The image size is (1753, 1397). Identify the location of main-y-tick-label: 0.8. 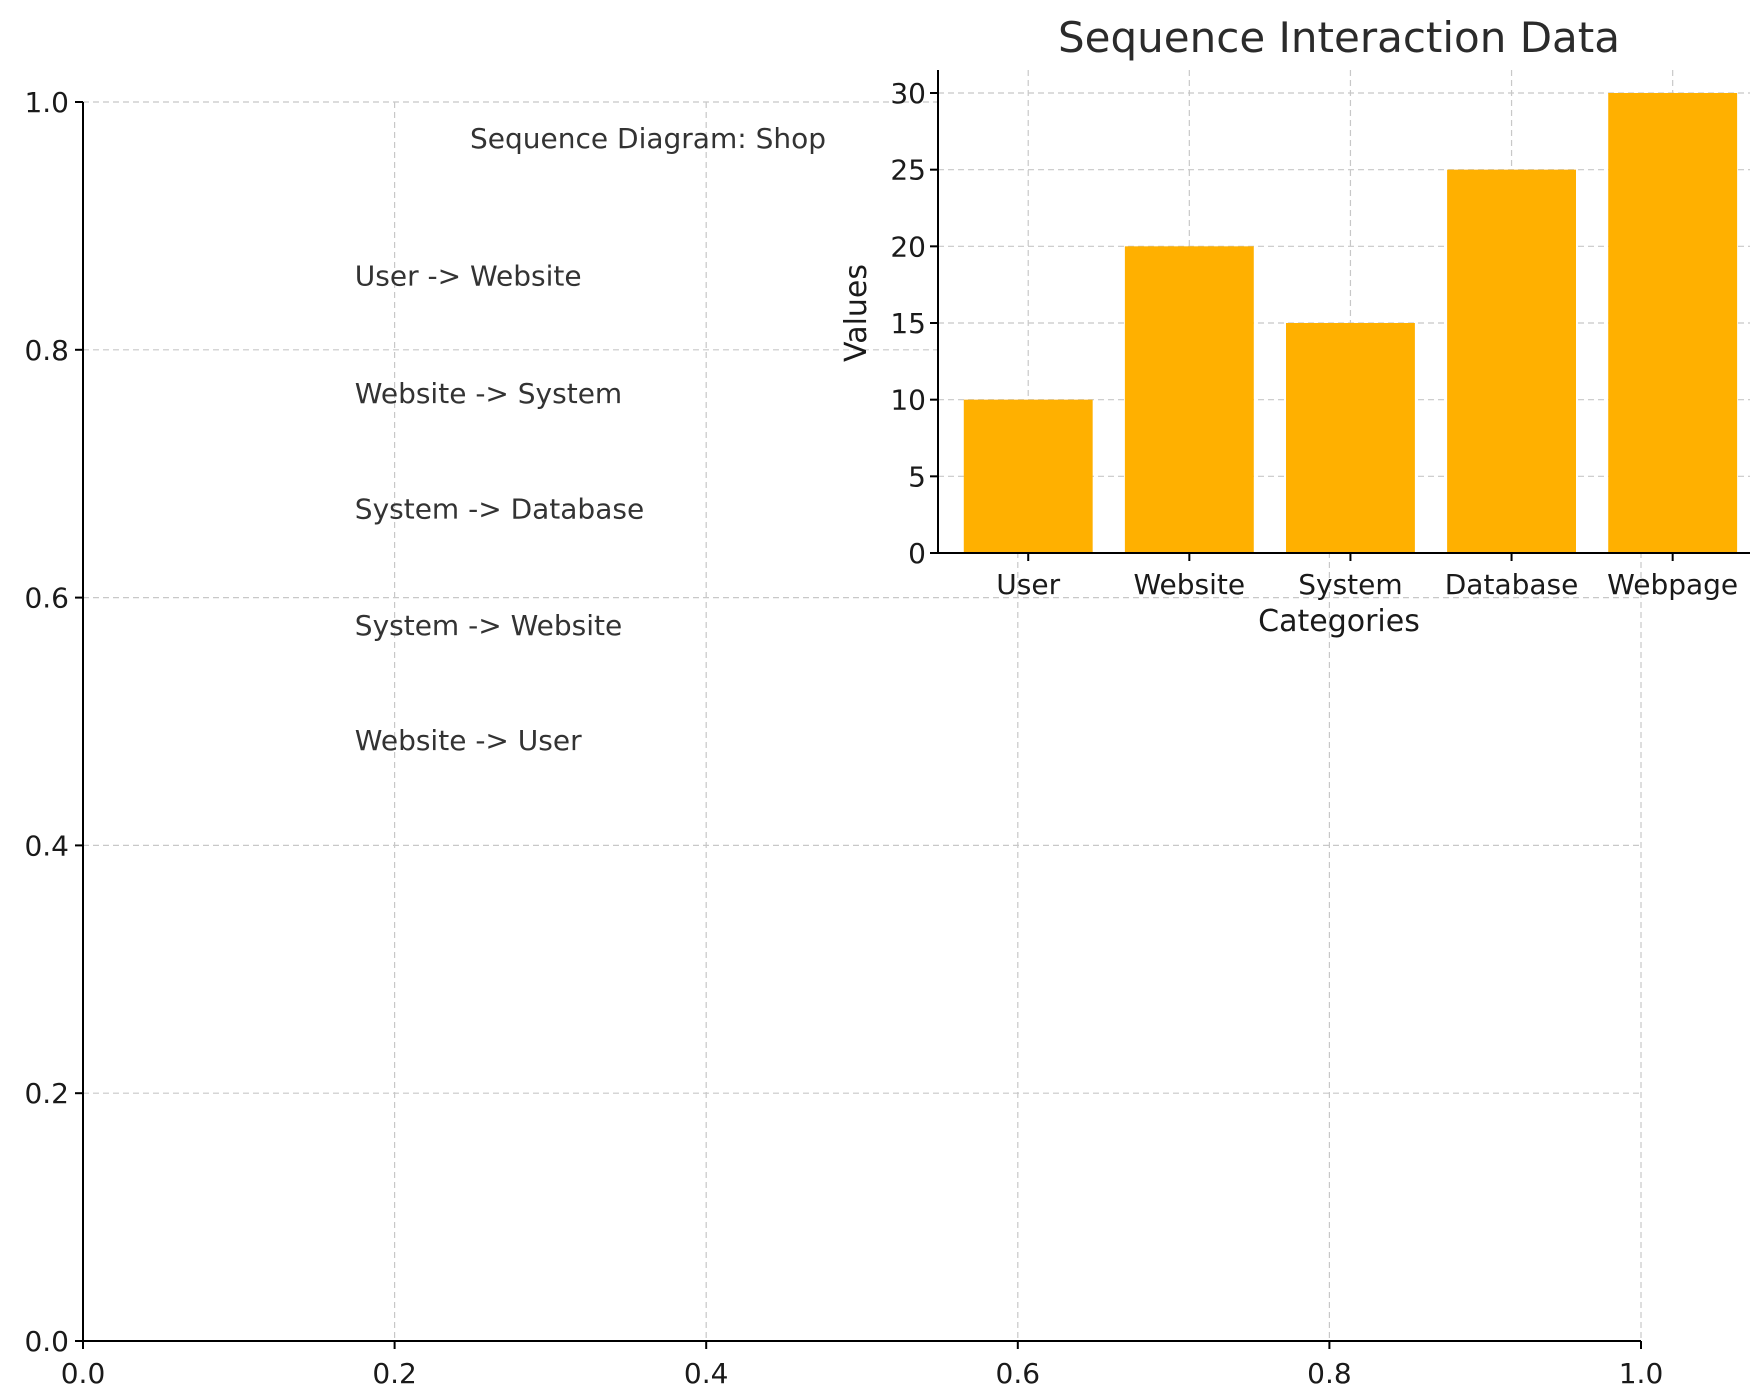
(46, 350).